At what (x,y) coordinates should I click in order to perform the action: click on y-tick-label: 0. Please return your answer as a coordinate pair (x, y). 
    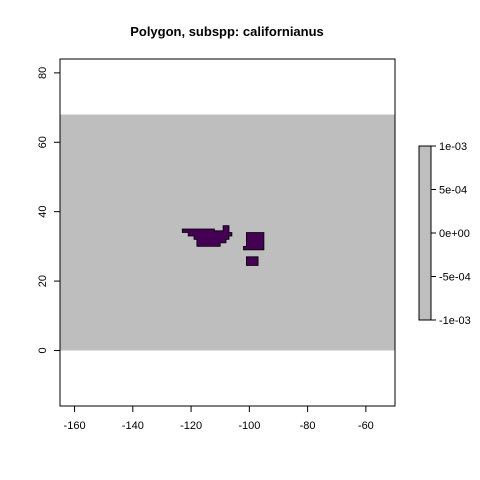
    Looking at the image, I should click on (43, 350).